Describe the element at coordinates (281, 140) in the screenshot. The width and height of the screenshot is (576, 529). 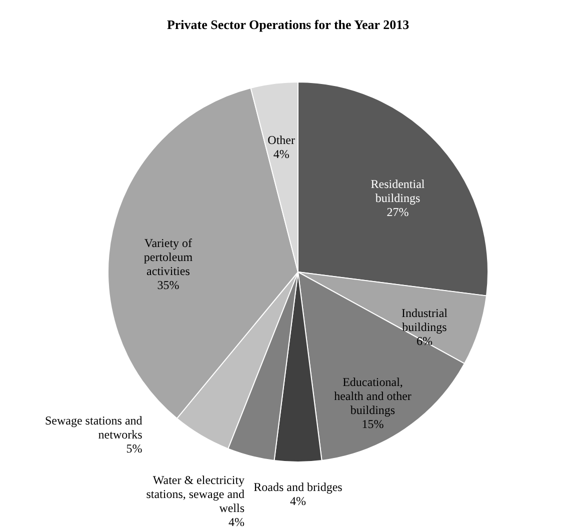
I see `slice-label: Other` at that location.